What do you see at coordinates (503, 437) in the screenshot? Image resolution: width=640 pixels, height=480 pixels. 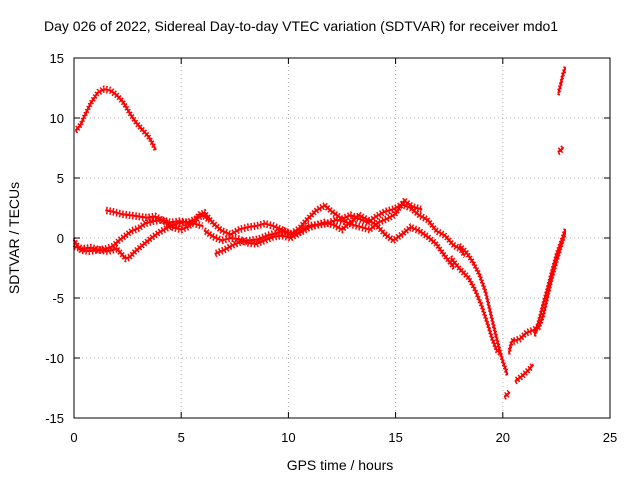 I see `x-tick-label: 20` at bounding box center [503, 437].